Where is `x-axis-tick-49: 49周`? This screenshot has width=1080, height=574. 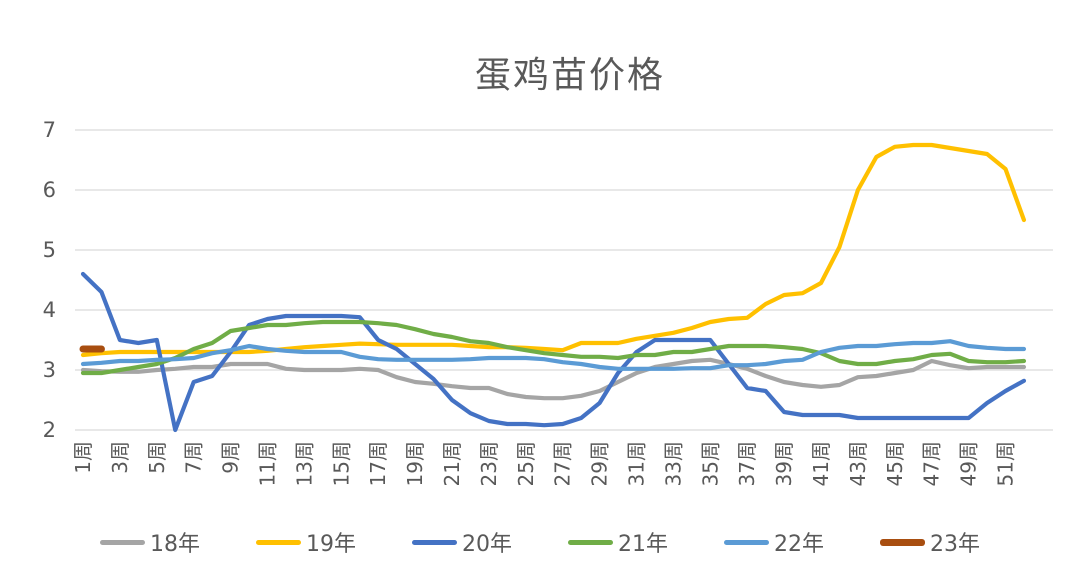 x-axis-tick-49: 49周 is located at coordinates (969, 463).